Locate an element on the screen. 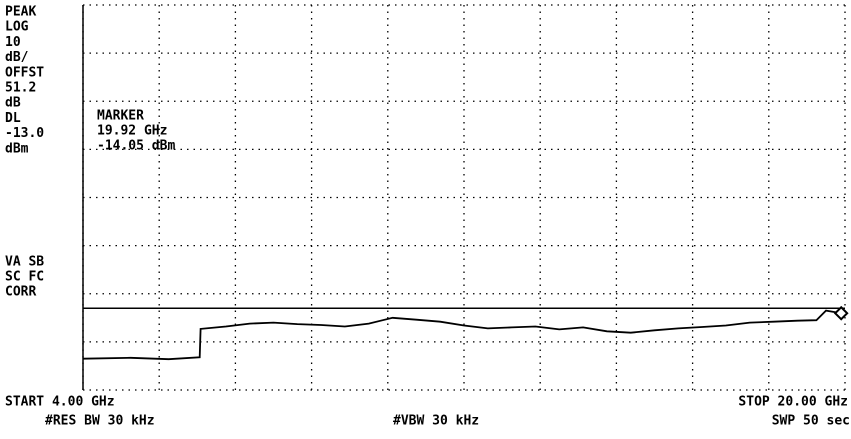 This screenshot has width=851, height=439. setting-label: DL is located at coordinates (13, 118).